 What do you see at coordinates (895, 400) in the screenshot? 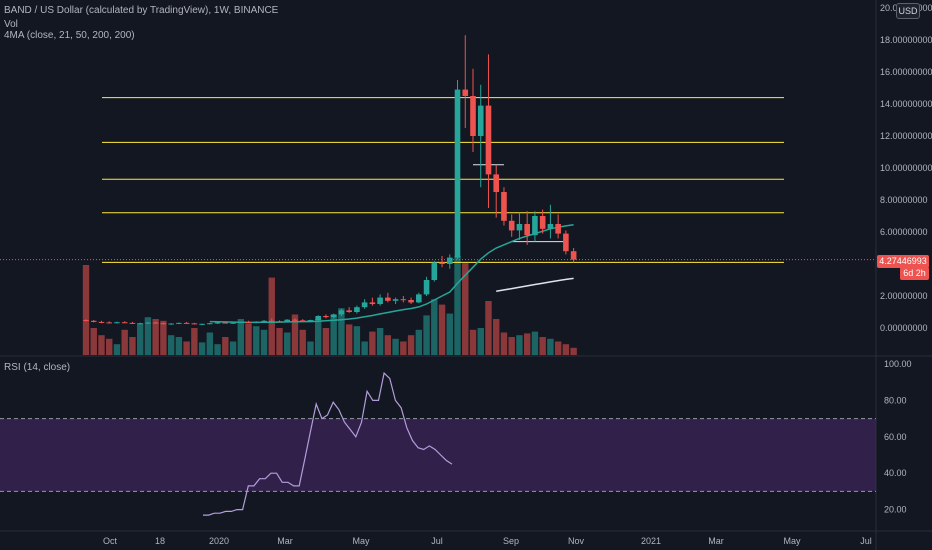
I see `rsi-tick-label: 80.00` at bounding box center [895, 400].